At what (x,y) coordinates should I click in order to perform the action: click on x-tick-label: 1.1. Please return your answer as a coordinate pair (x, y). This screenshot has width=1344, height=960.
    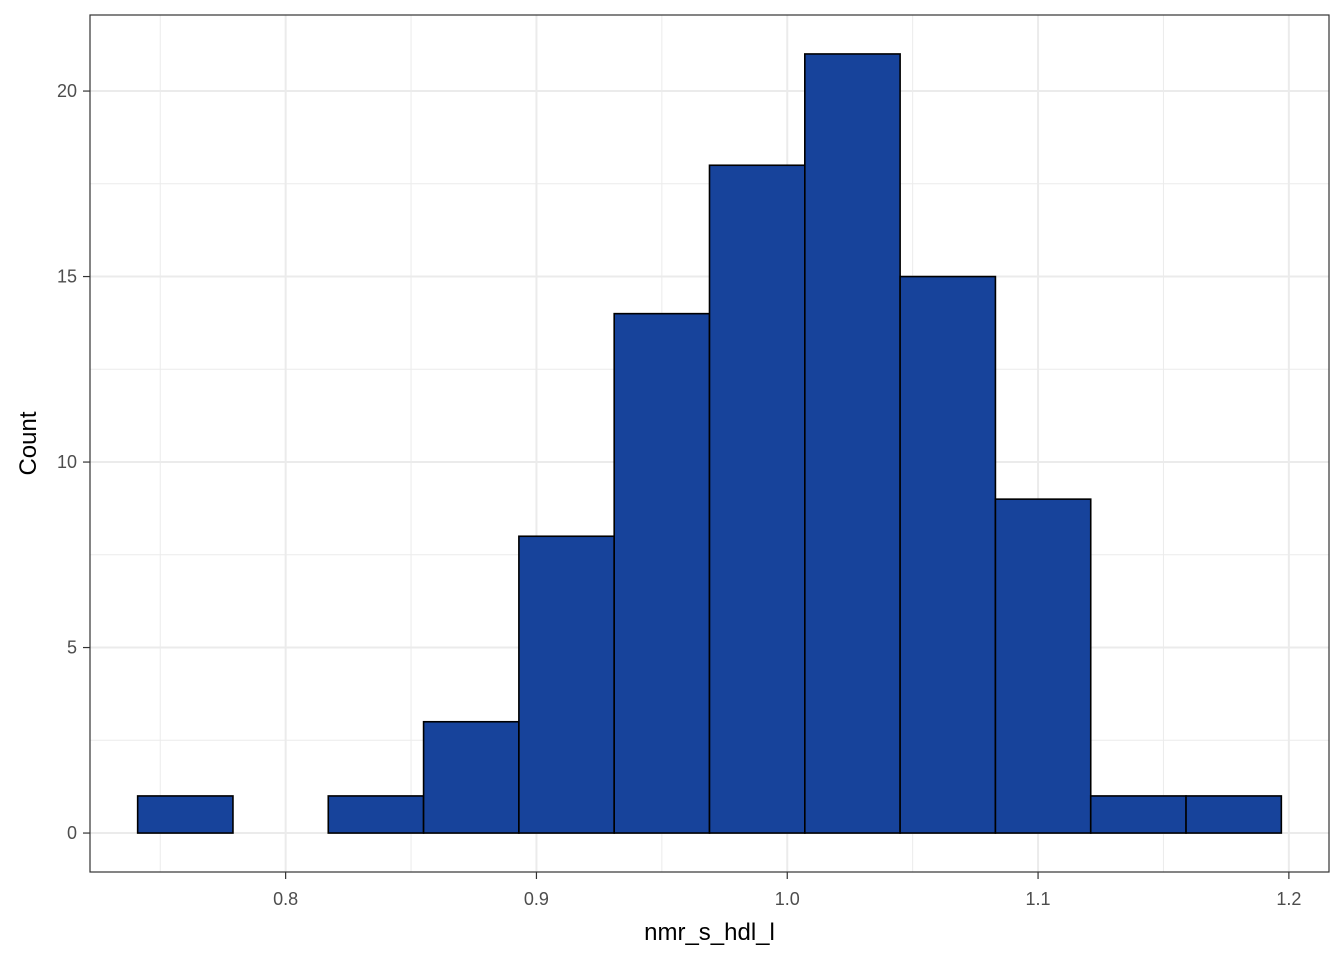
    Looking at the image, I should click on (1038, 899).